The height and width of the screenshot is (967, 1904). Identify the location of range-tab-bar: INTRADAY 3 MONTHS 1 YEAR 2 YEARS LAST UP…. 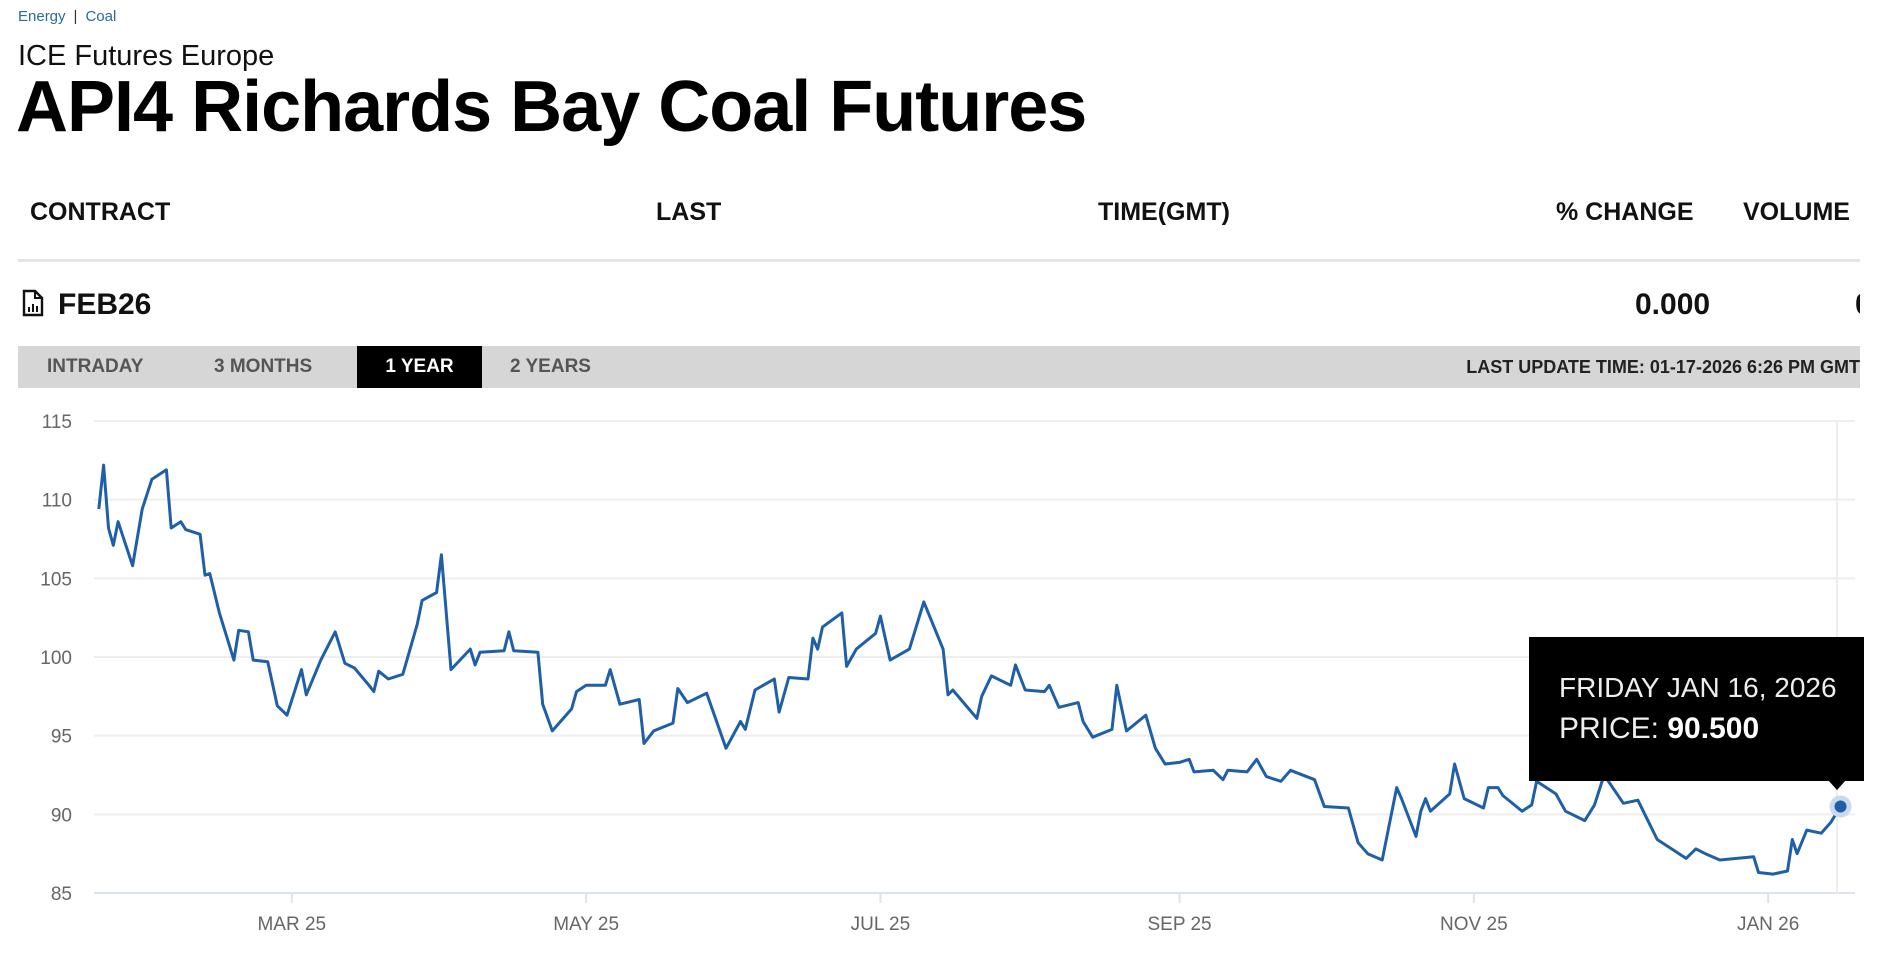
(939, 367).